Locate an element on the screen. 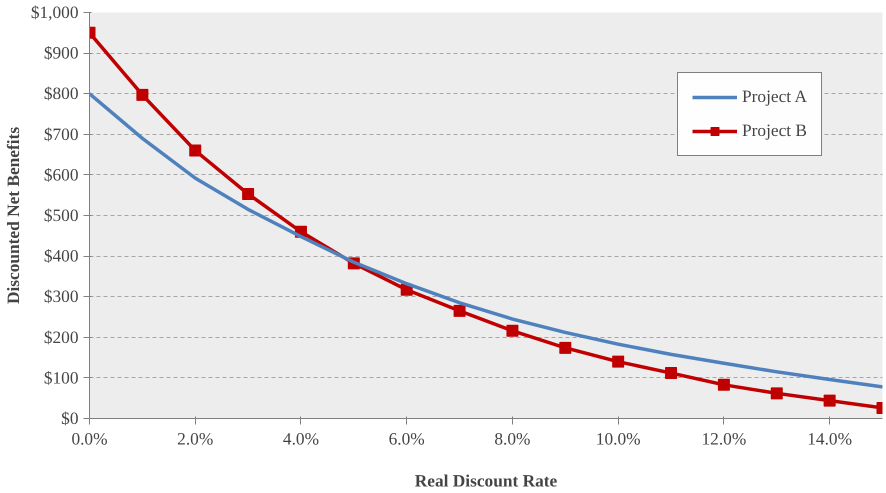  y-tick-label: $1,000 is located at coordinates (54, 12).